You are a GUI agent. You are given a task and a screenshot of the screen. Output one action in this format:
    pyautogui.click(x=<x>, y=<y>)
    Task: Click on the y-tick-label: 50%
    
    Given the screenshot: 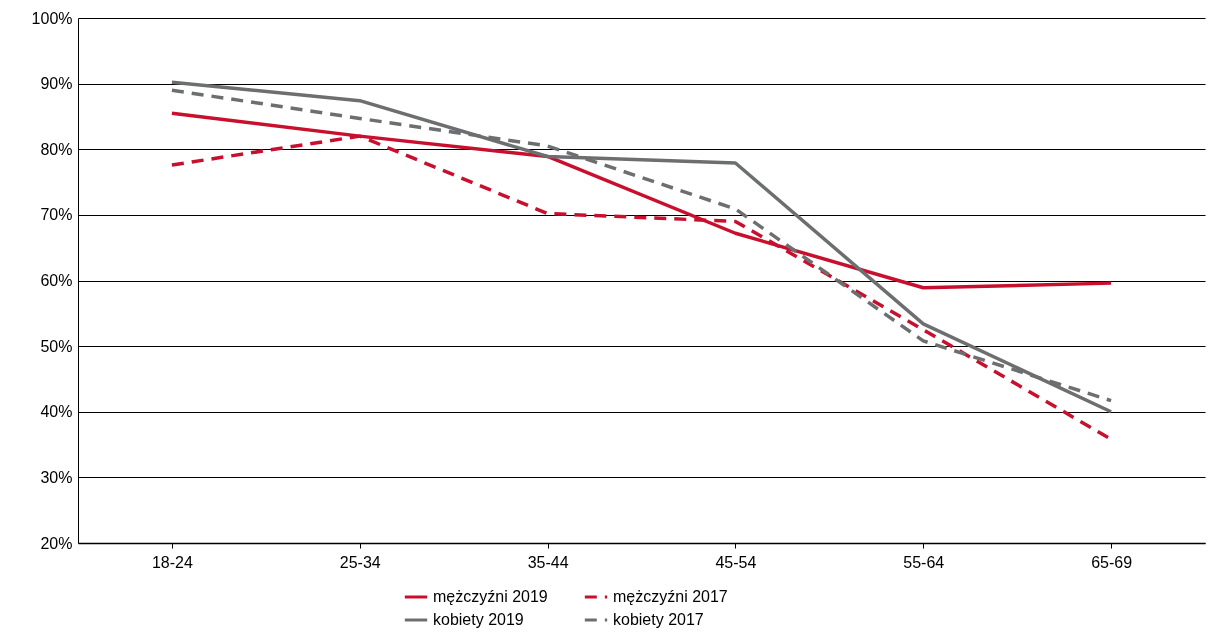 What is the action you would take?
    pyautogui.click(x=56, y=346)
    